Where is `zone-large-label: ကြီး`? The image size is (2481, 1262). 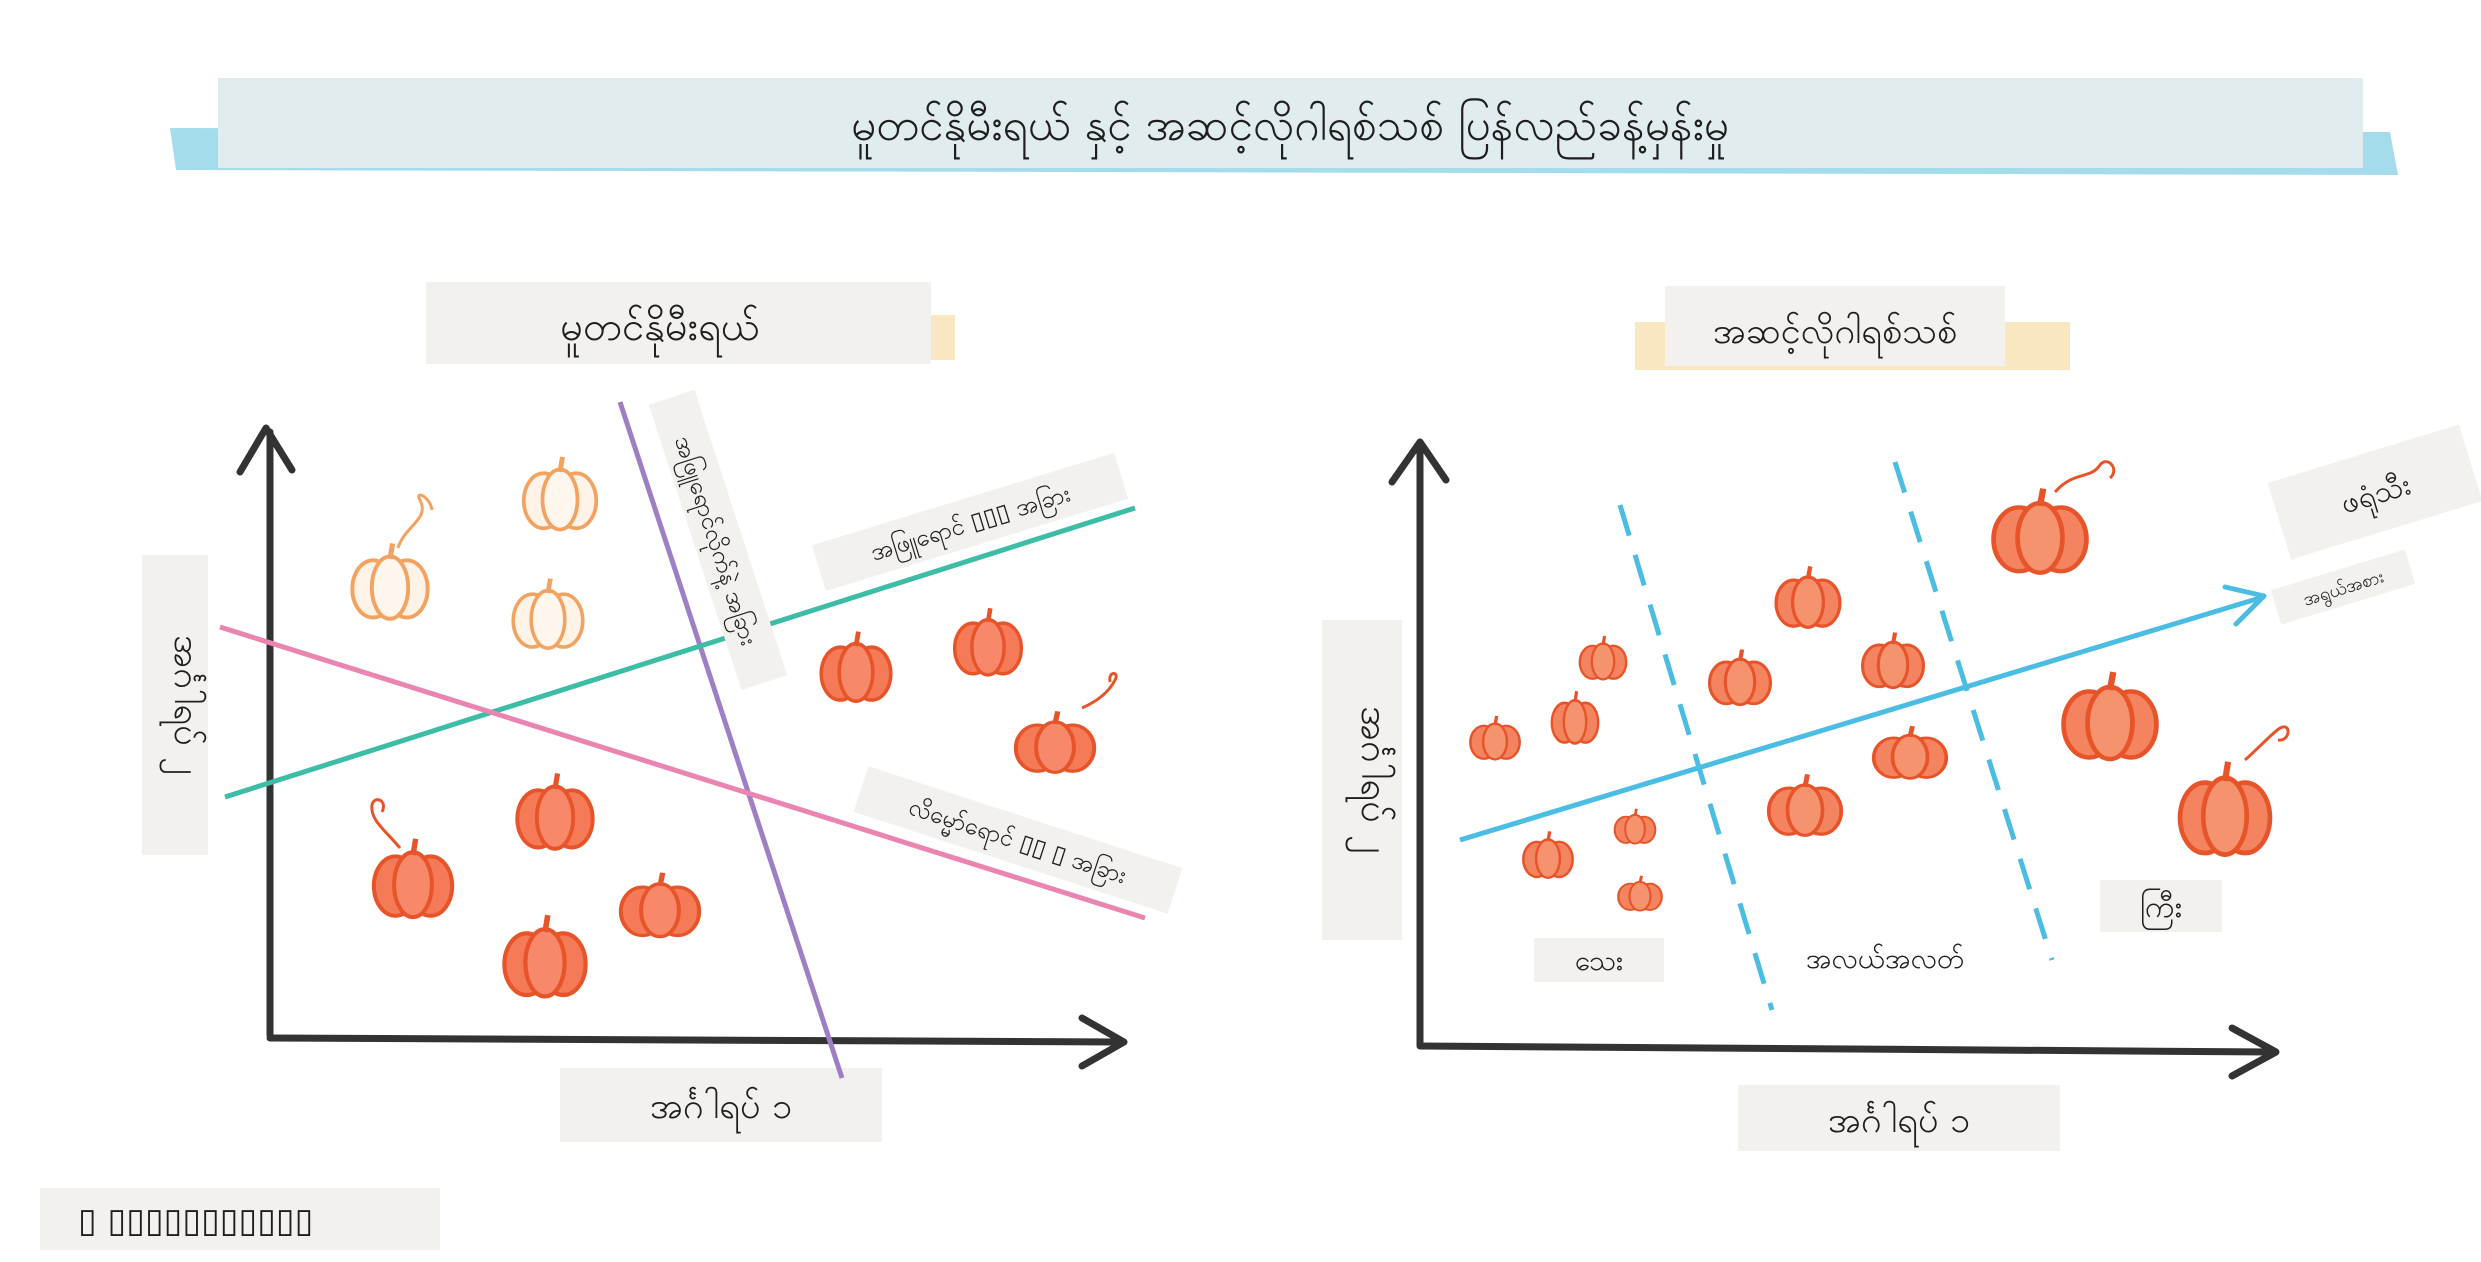
zone-large-label: ကြီး is located at coordinates (2161, 909).